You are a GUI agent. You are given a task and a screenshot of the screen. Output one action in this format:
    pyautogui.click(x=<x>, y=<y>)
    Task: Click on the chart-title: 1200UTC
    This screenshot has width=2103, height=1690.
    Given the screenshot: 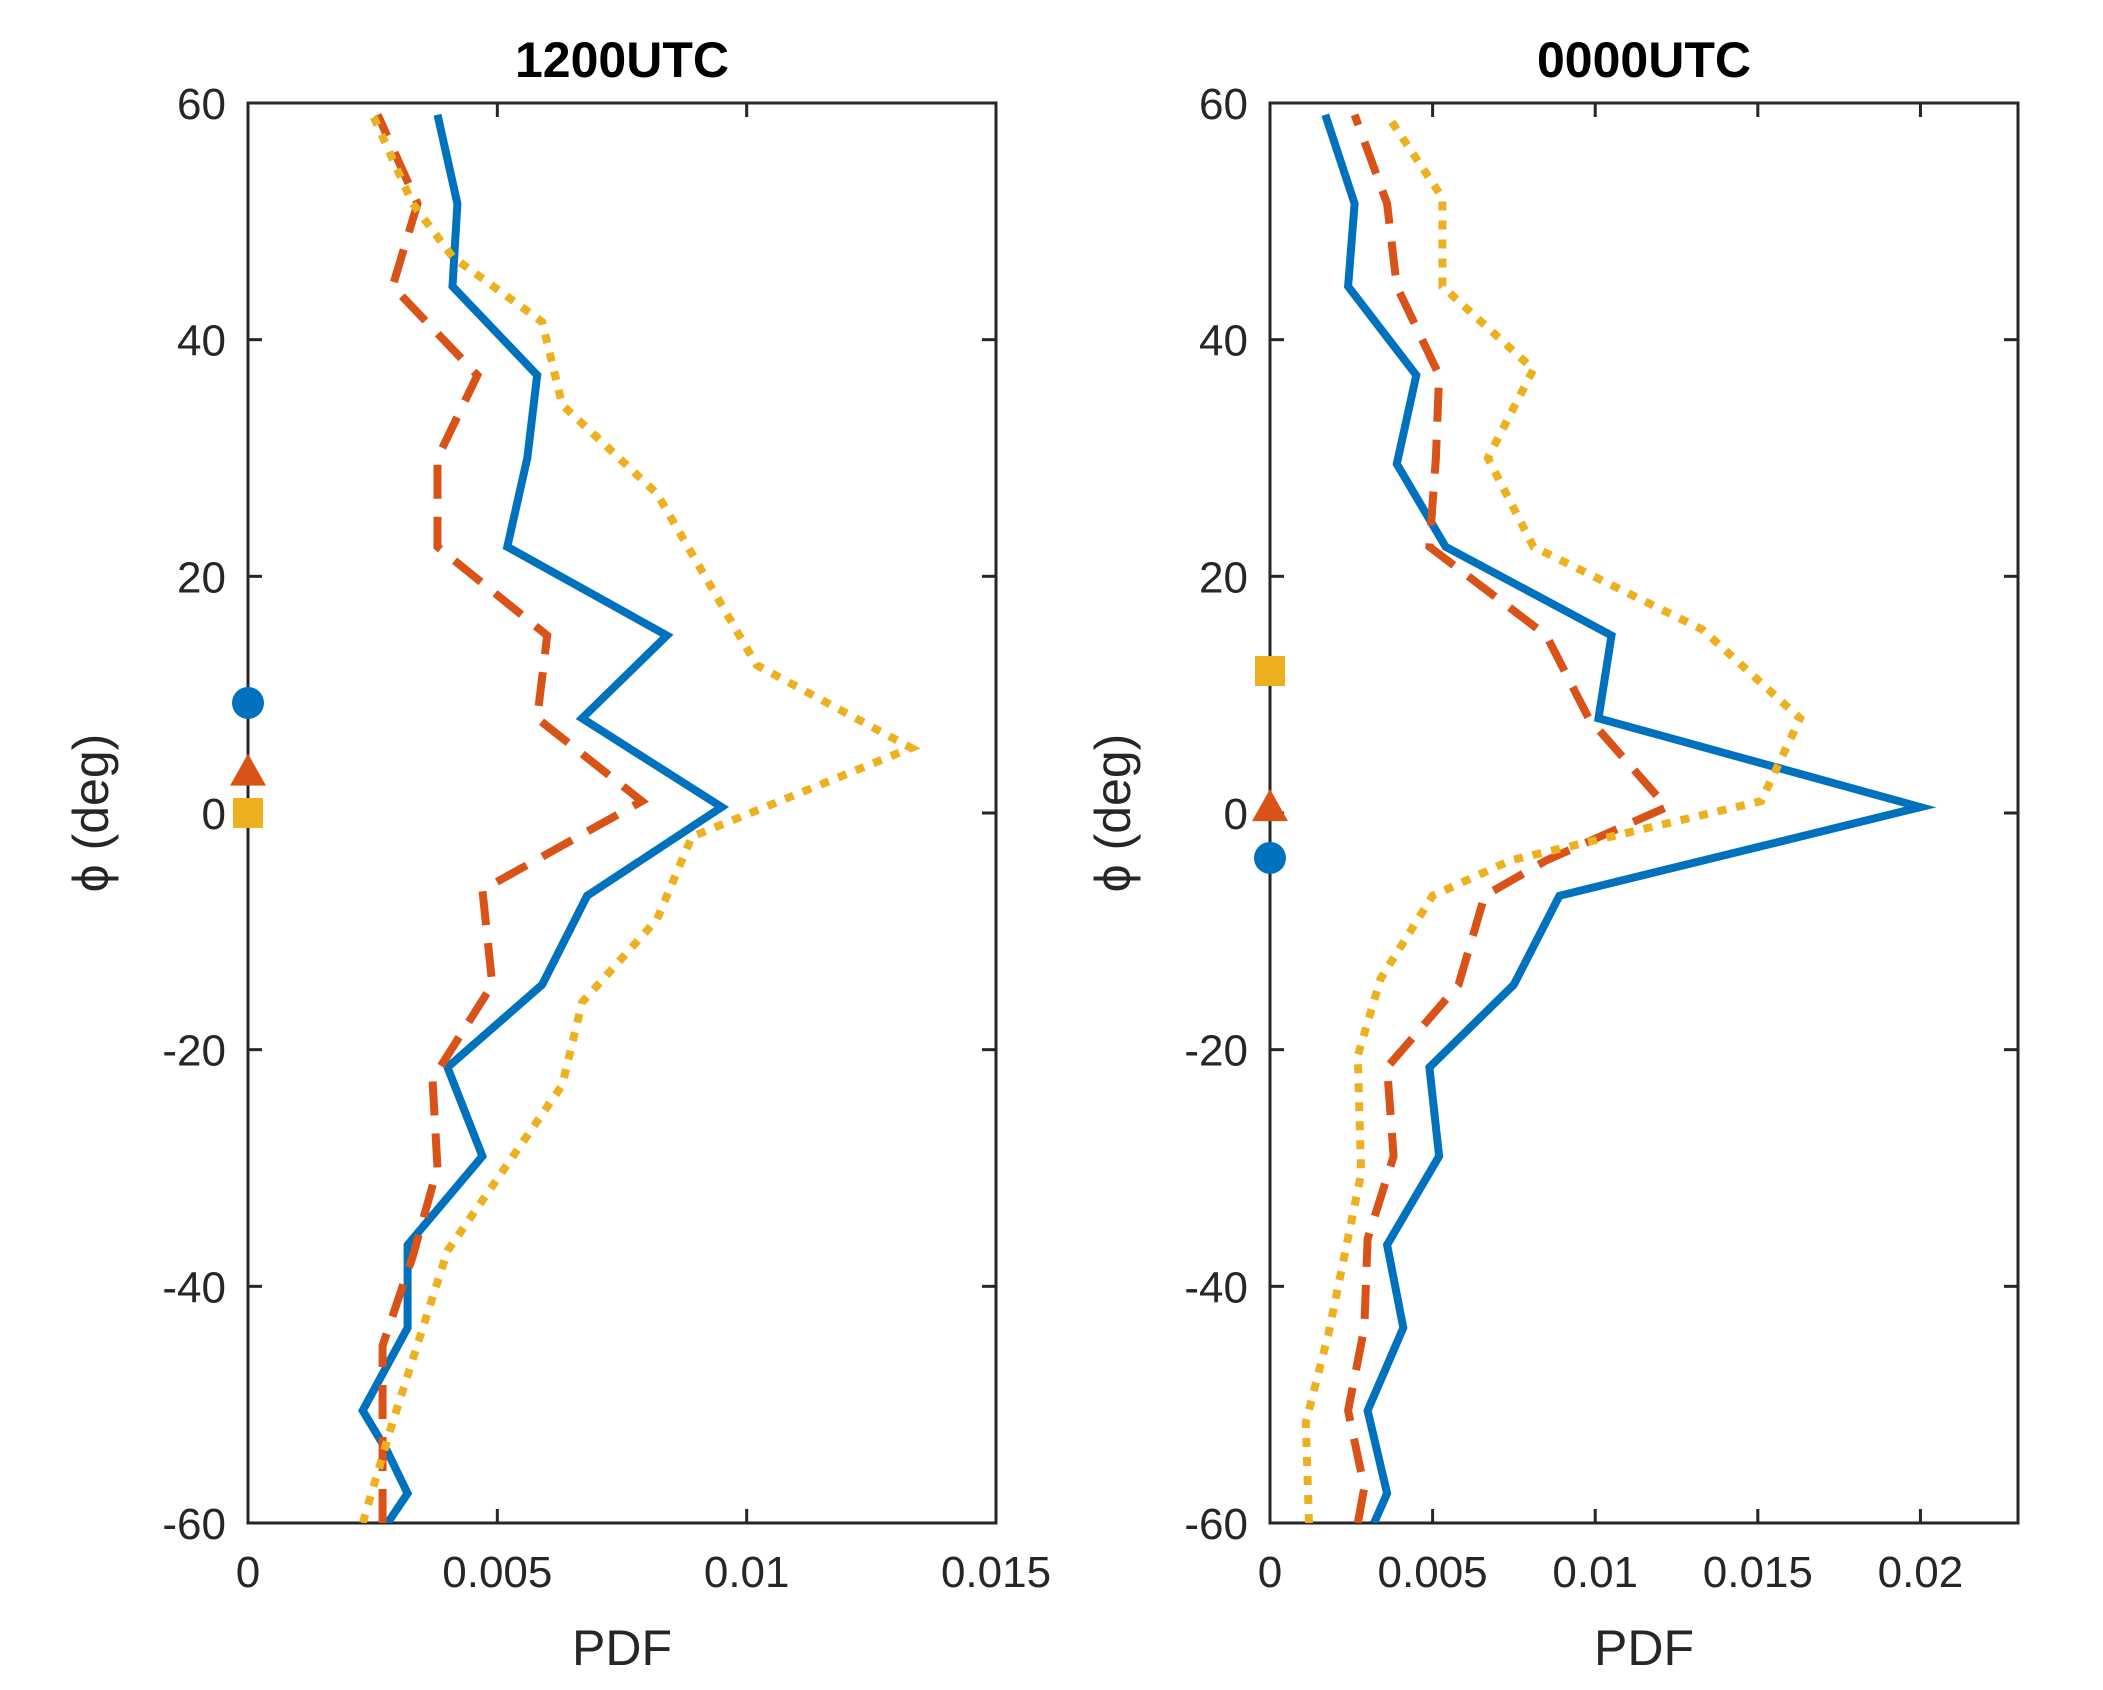 What is the action you would take?
    pyautogui.click(x=622, y=60)
    